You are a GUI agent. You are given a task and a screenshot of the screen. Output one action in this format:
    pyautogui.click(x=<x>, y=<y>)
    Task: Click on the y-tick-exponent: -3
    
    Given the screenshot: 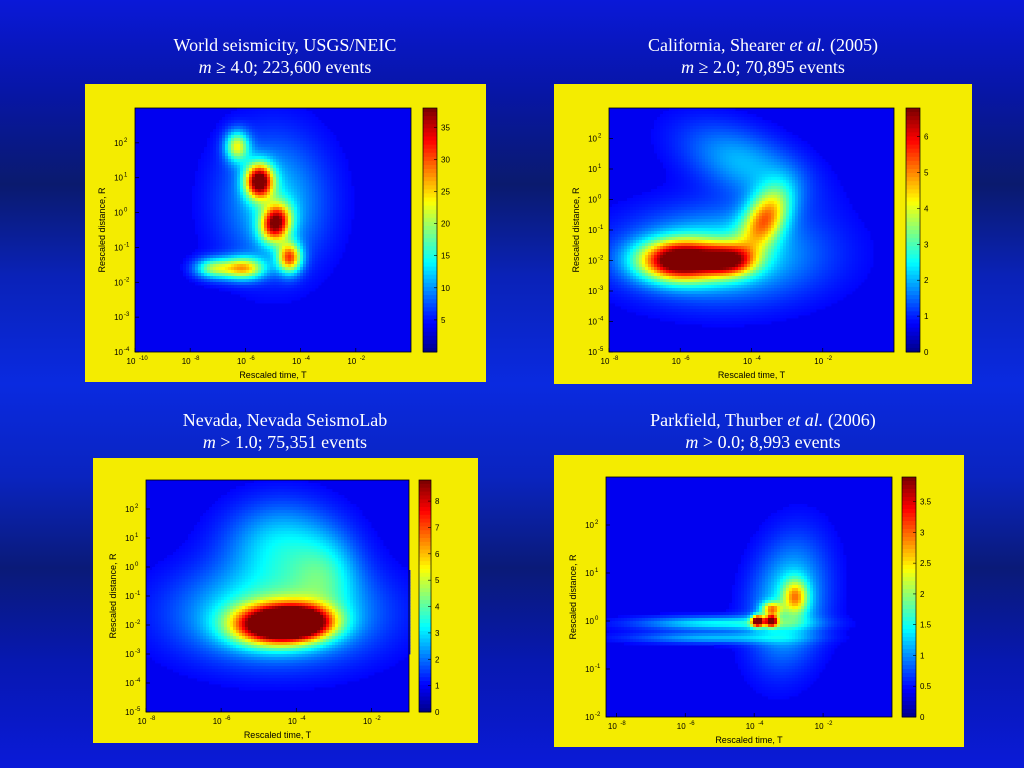 What is the action you would take?
    pyautogui.click(x=127, y=315)
    